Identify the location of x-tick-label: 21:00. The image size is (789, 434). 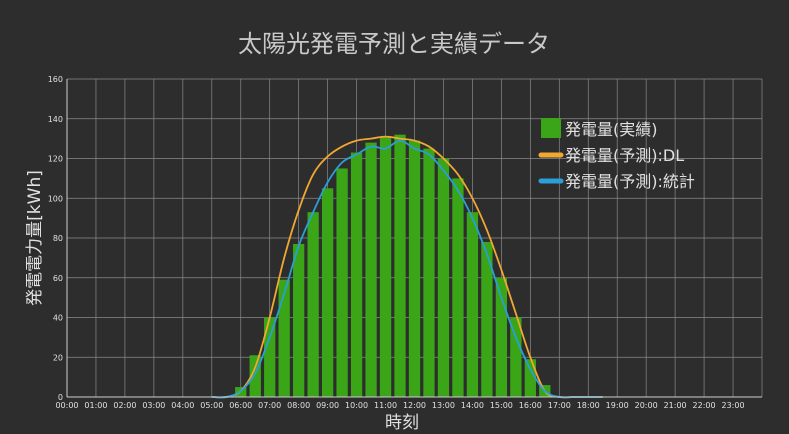
(675, 405).